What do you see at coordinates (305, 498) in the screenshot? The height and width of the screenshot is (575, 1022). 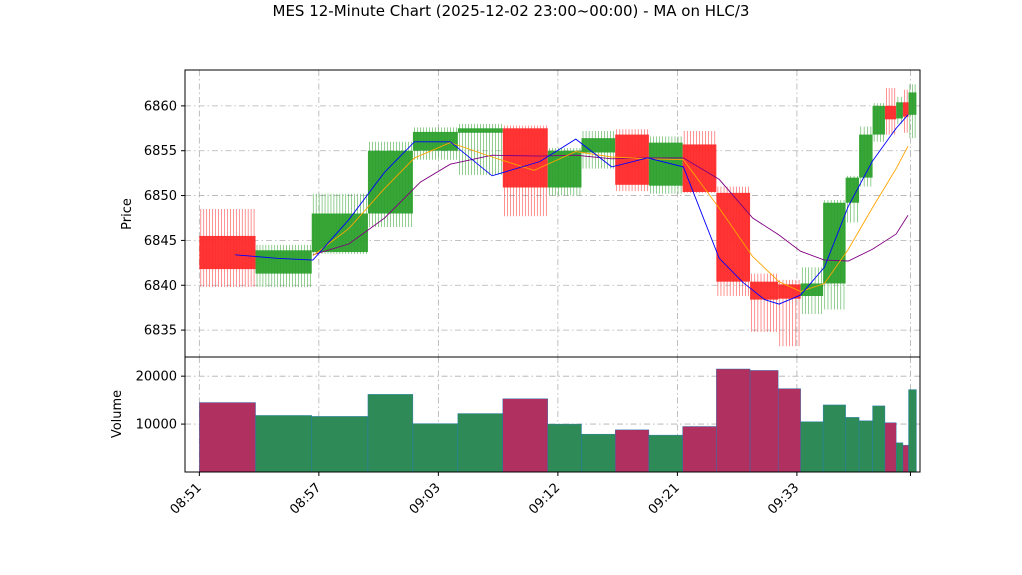 I see `x-tick-label: 08:57` at bounding box center [305, 498].